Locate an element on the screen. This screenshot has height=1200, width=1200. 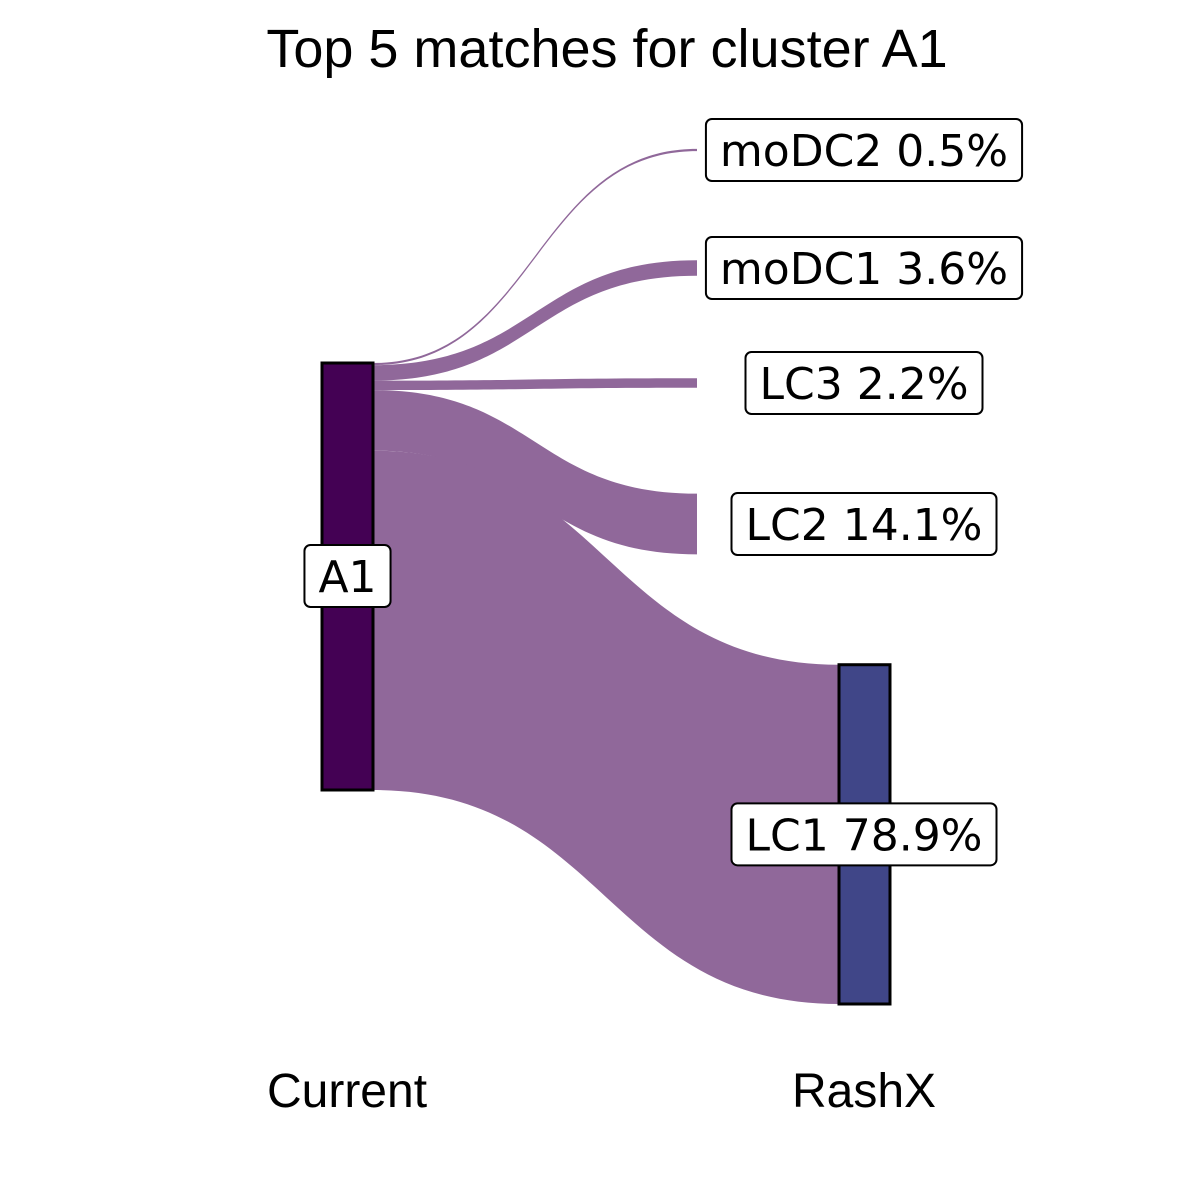
label-lc1: LC1 78.9% is located at coordinates (864, 835).